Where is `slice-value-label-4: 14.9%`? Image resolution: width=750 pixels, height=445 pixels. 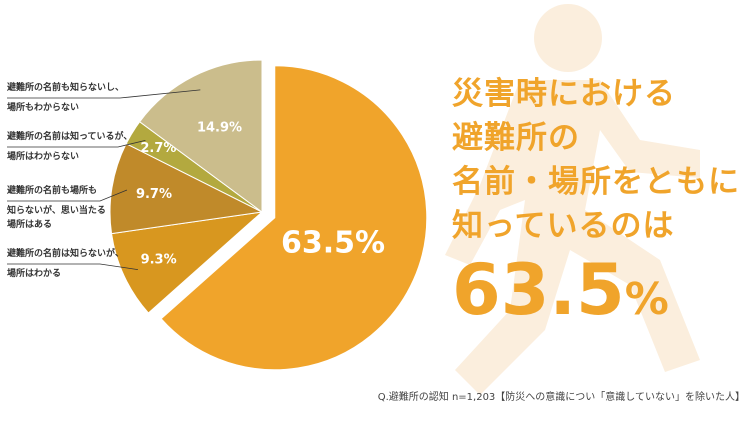 slice-value-label-4: 14.9% is located at coordinates (219, 127).